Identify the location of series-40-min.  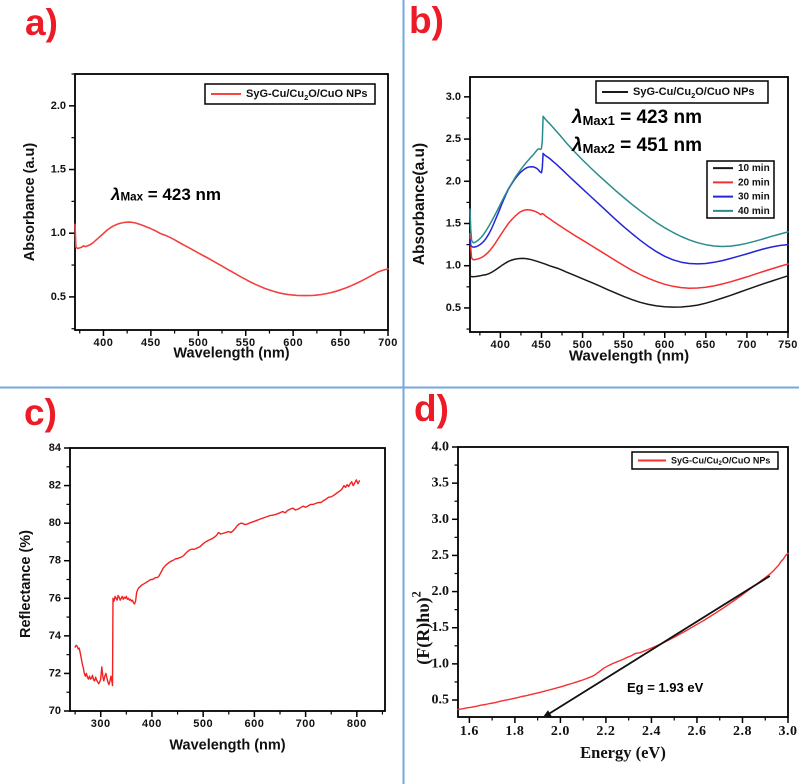
(629, 181).